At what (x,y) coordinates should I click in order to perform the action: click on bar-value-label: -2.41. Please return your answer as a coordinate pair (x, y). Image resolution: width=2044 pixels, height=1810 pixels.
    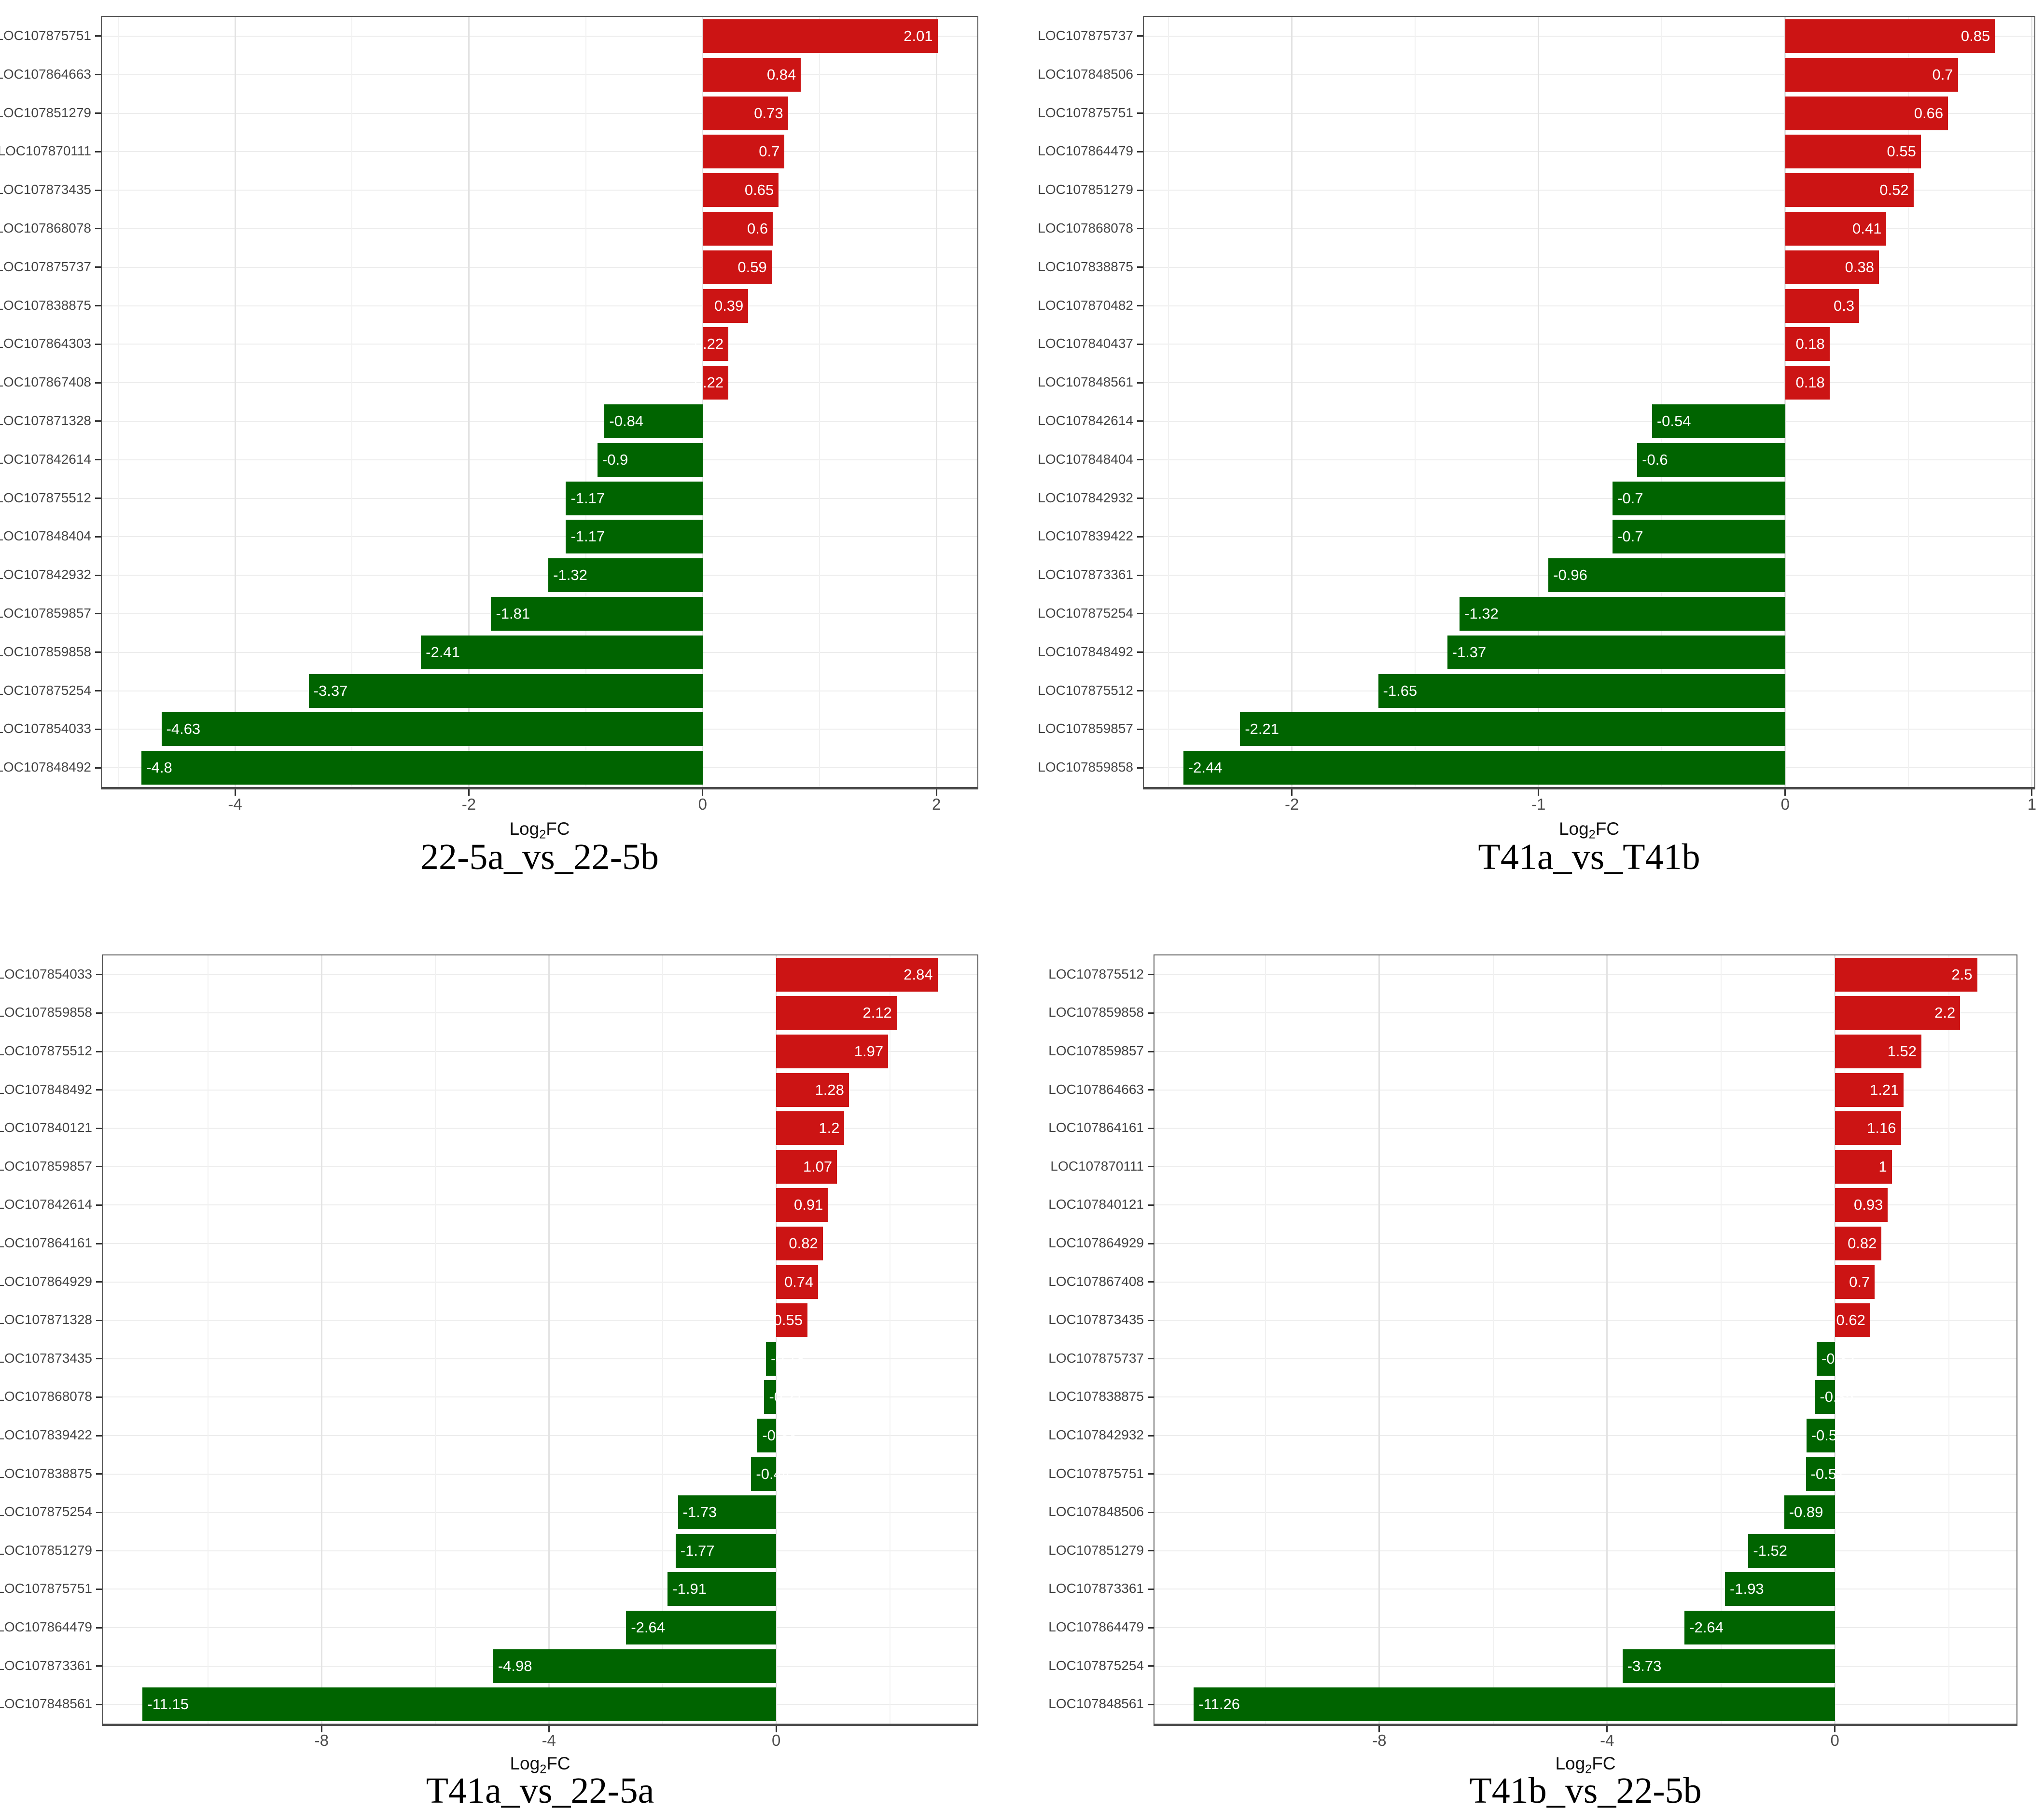
    Looking at the image, I should click on (443, 652).